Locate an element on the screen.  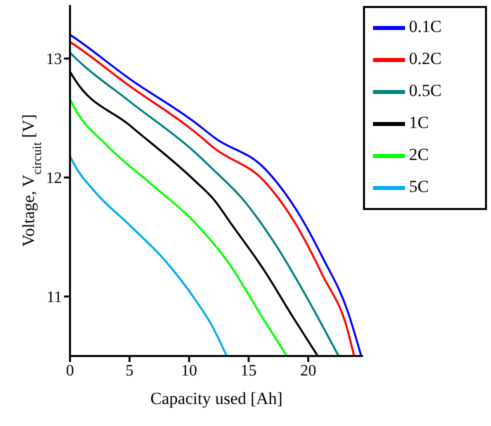
y-tick-label: 11 is located at coordinates (54, 297).